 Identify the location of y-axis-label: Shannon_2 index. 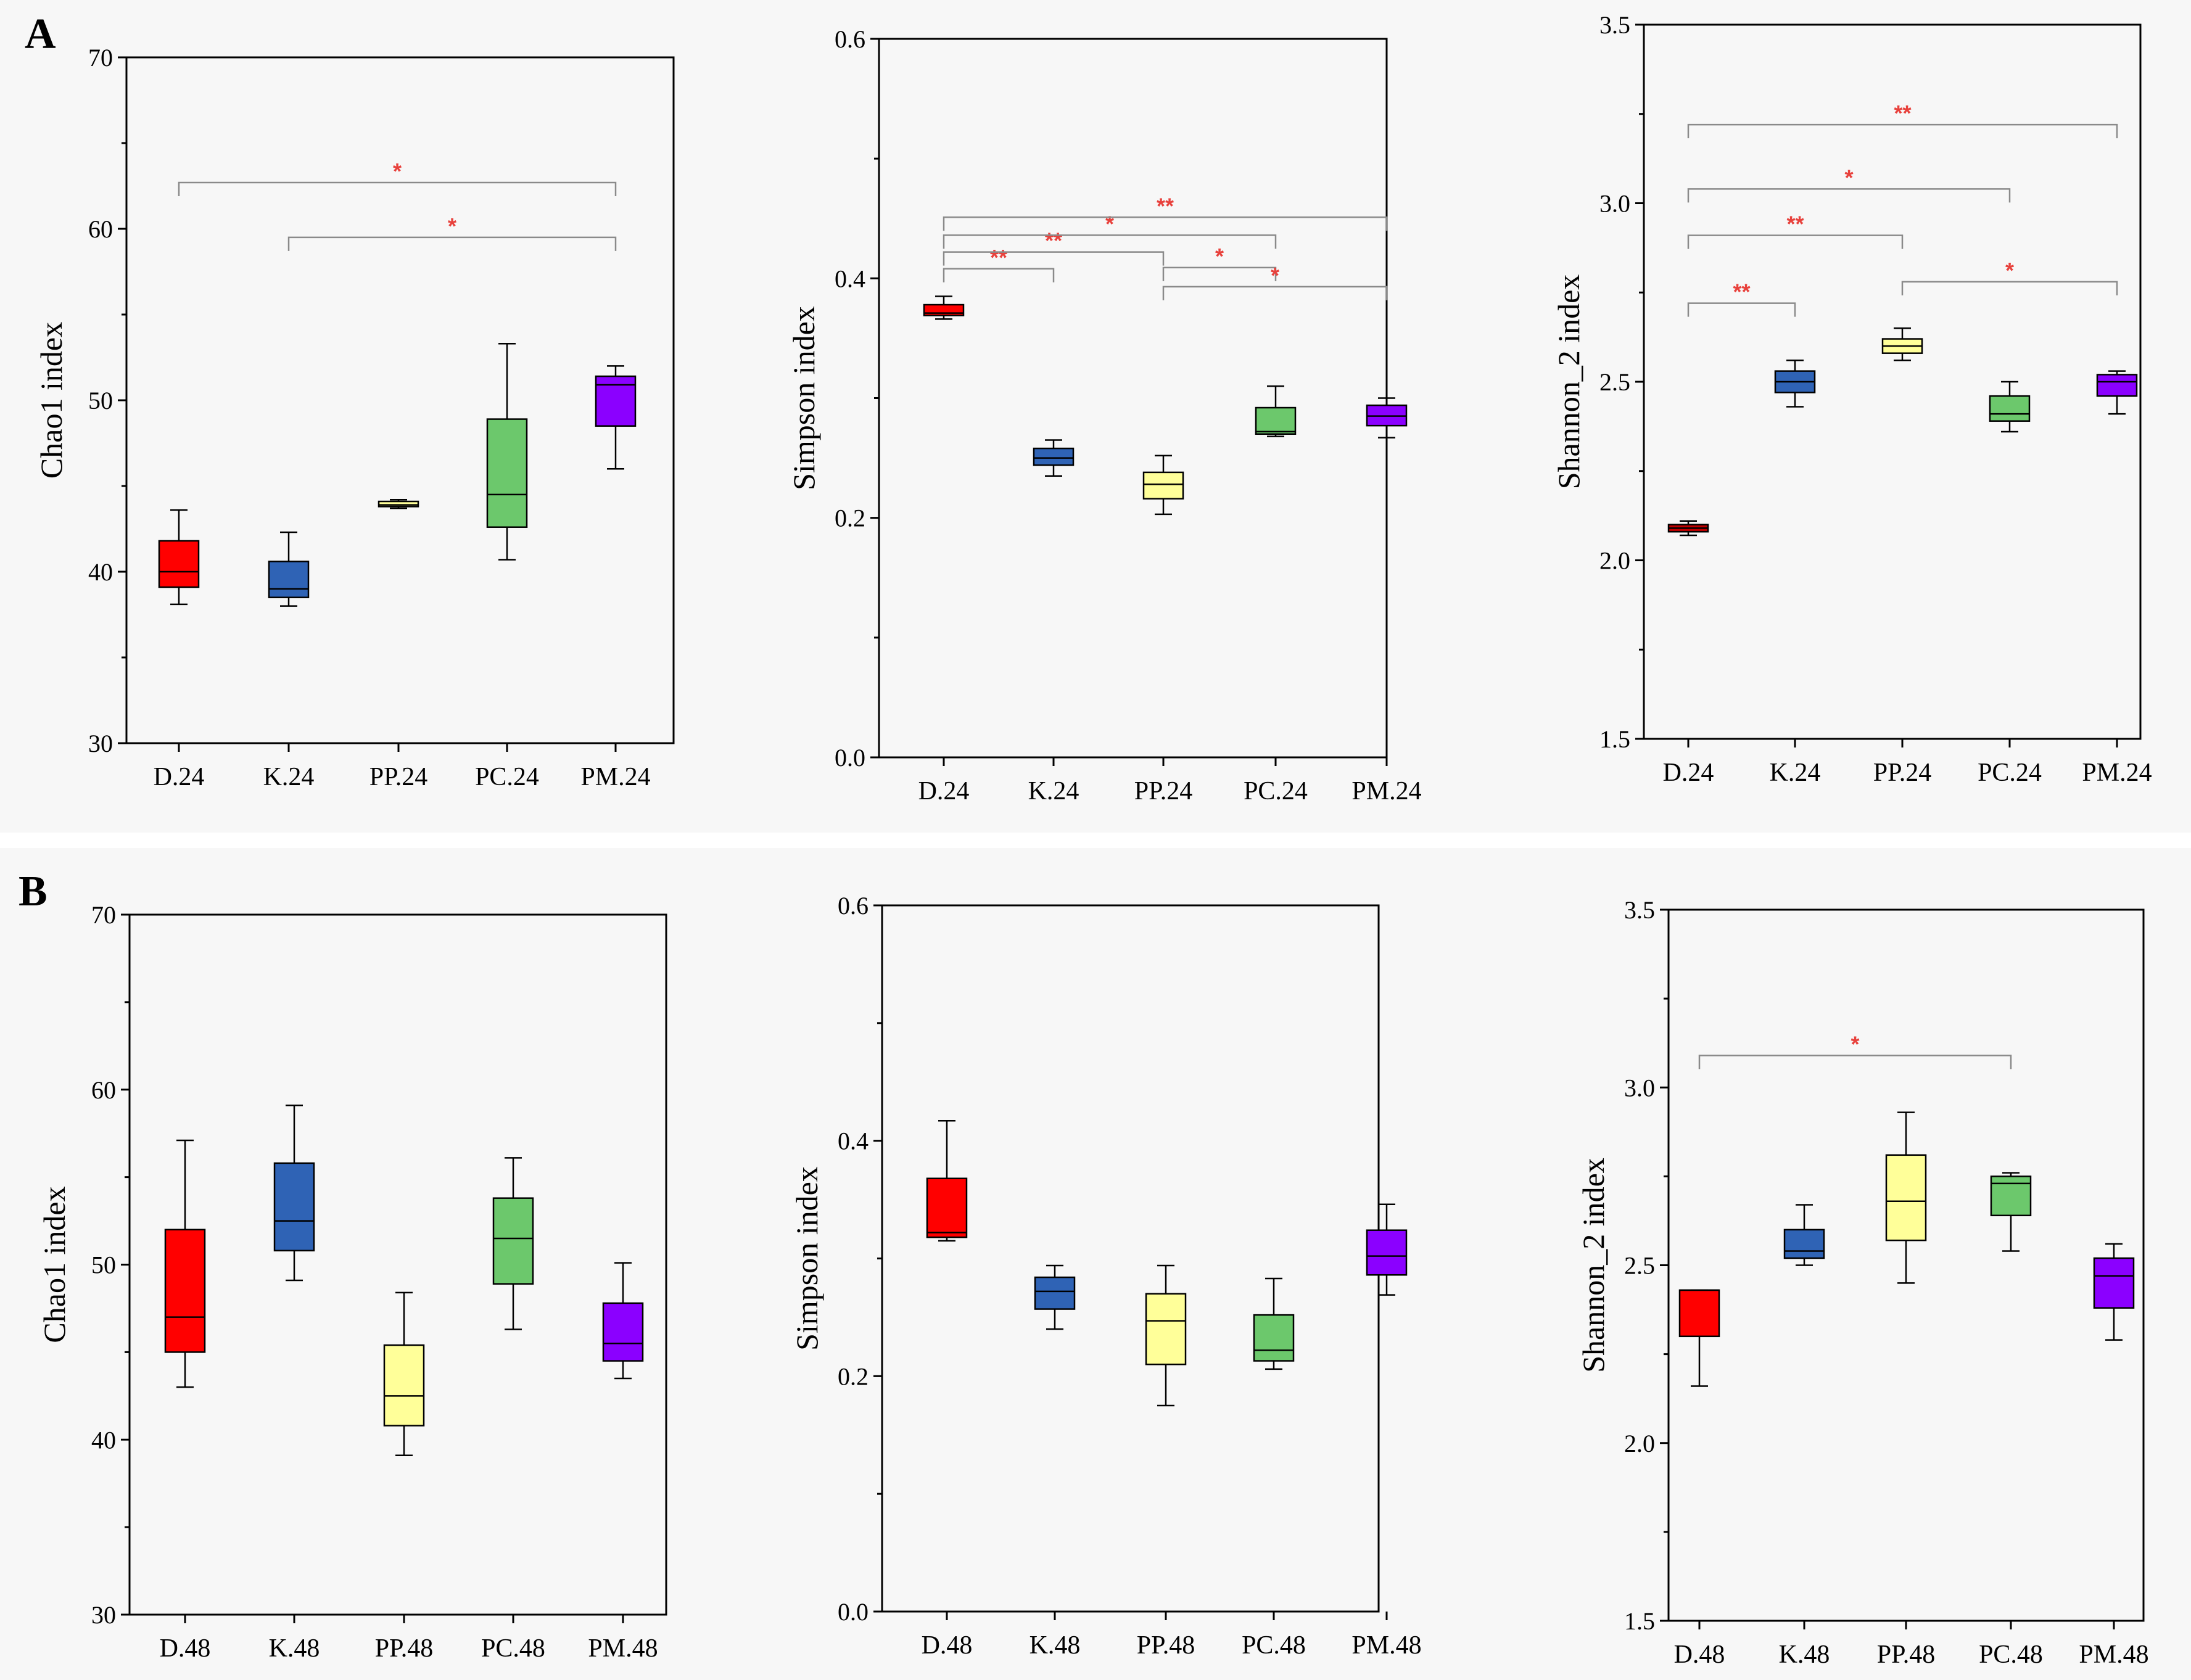
(1593, 1265).